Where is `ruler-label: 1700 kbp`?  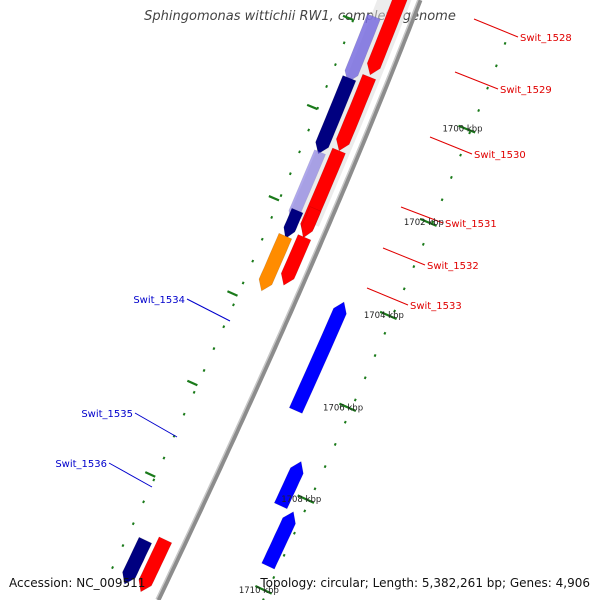
ruler-label: 1700 kbp is located at coordinates (463, 130).